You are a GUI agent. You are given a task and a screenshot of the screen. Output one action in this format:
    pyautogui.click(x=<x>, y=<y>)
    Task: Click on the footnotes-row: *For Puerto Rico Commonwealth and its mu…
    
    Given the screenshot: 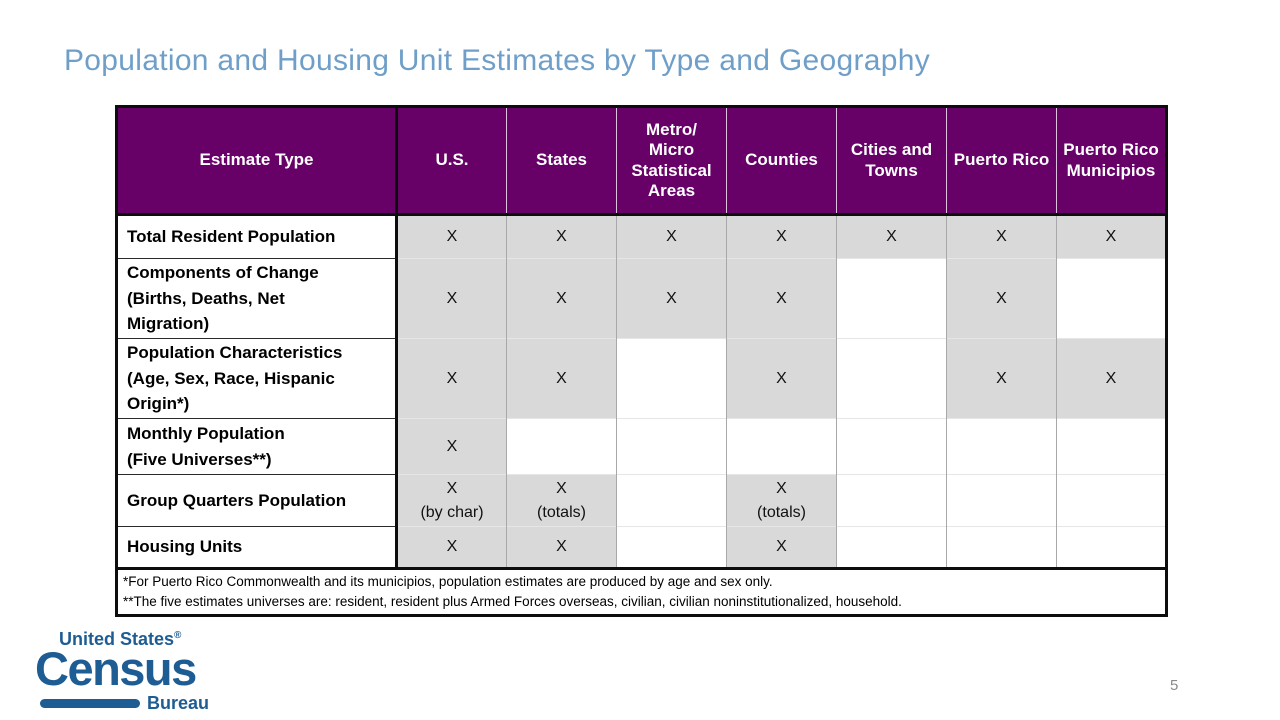 What is the action you would take?
    pyautogui.click(x=641, y=591)
    